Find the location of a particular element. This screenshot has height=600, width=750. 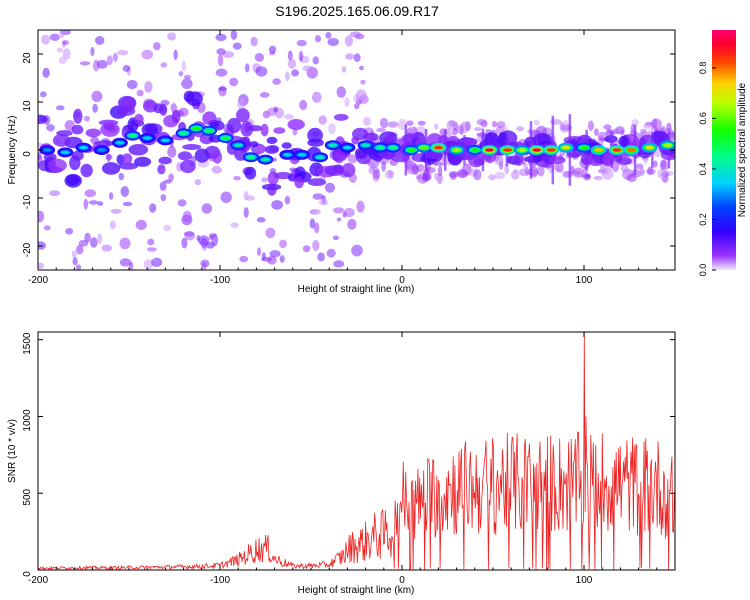

colorbar-tick-label: 0.2 is located at coordinates (703, 219).